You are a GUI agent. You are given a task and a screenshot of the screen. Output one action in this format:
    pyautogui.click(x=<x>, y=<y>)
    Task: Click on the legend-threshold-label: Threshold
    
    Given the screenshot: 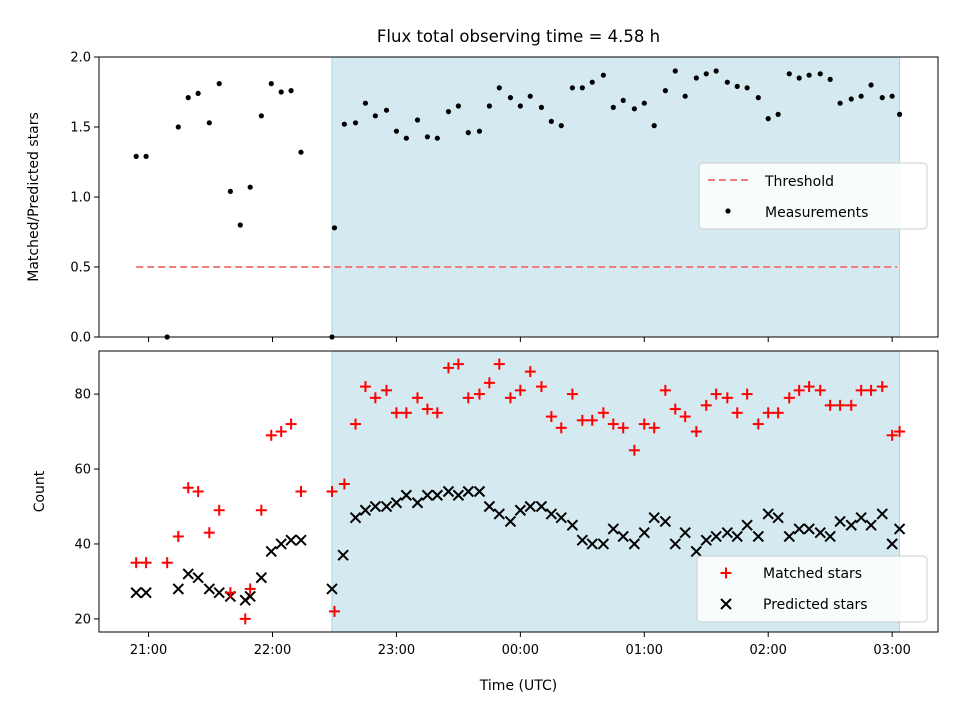 What is the action you would take?
    pyautogui.click(x=799, y=182)
    